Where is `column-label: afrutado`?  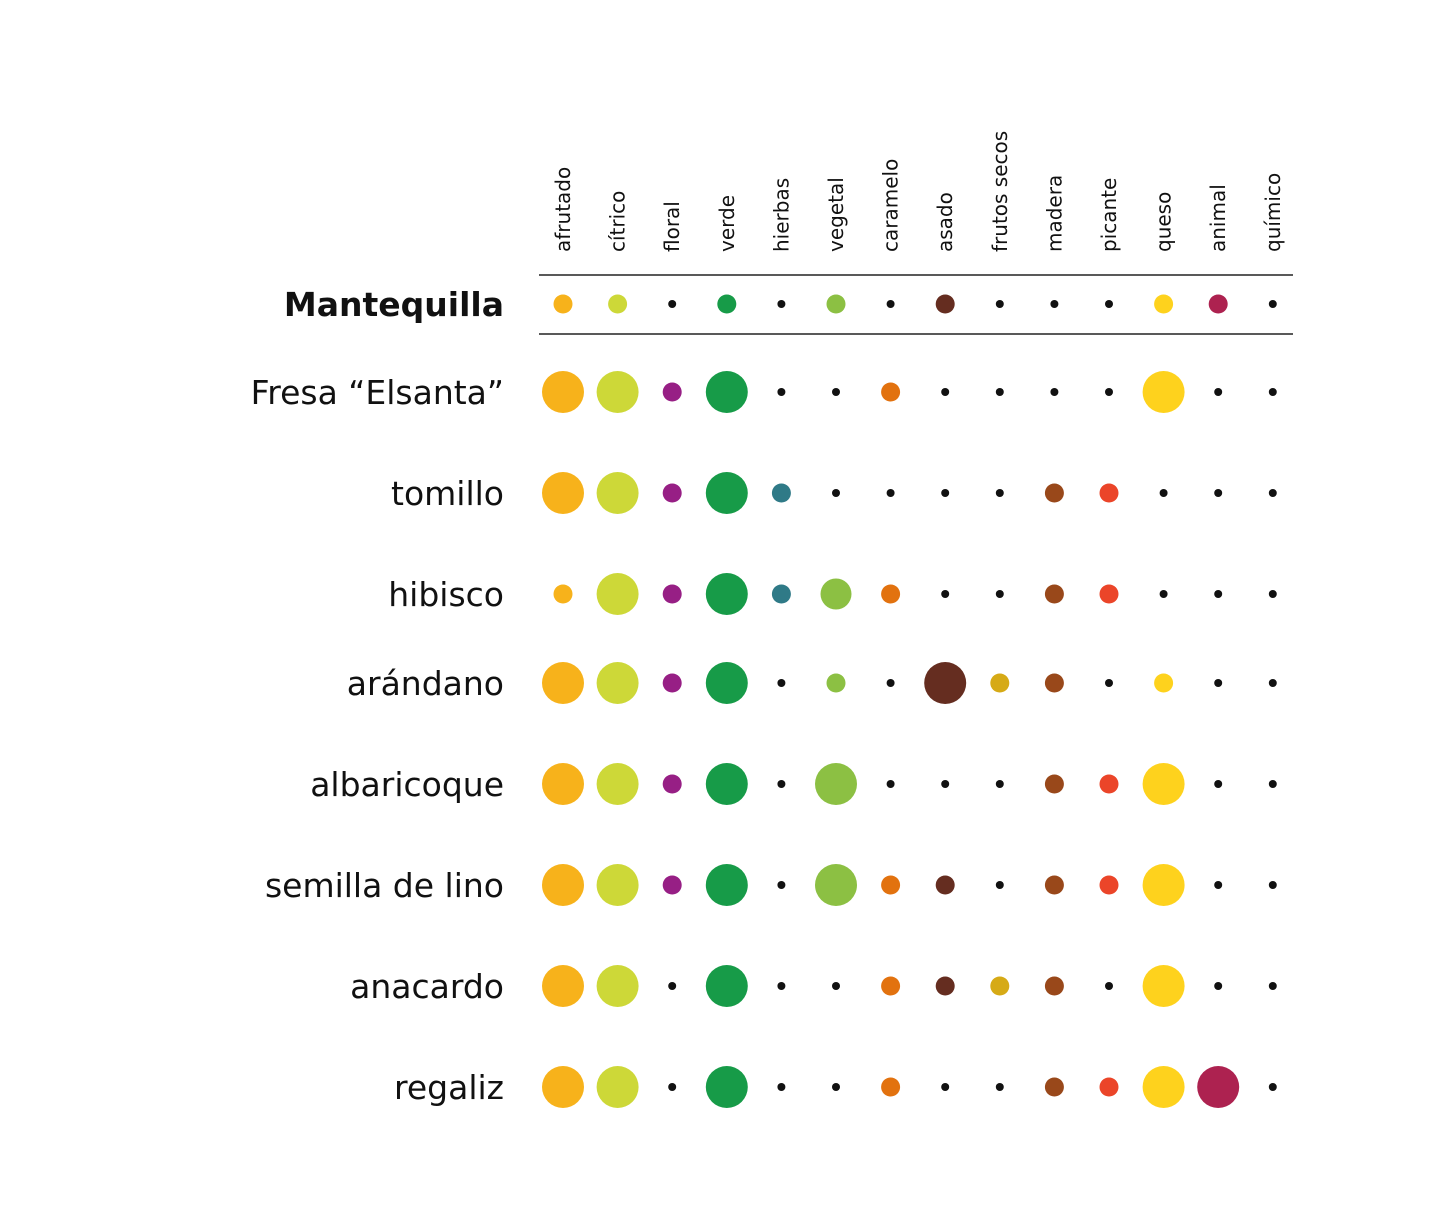
column-label: afrutado is located at coordinates (563, 209).